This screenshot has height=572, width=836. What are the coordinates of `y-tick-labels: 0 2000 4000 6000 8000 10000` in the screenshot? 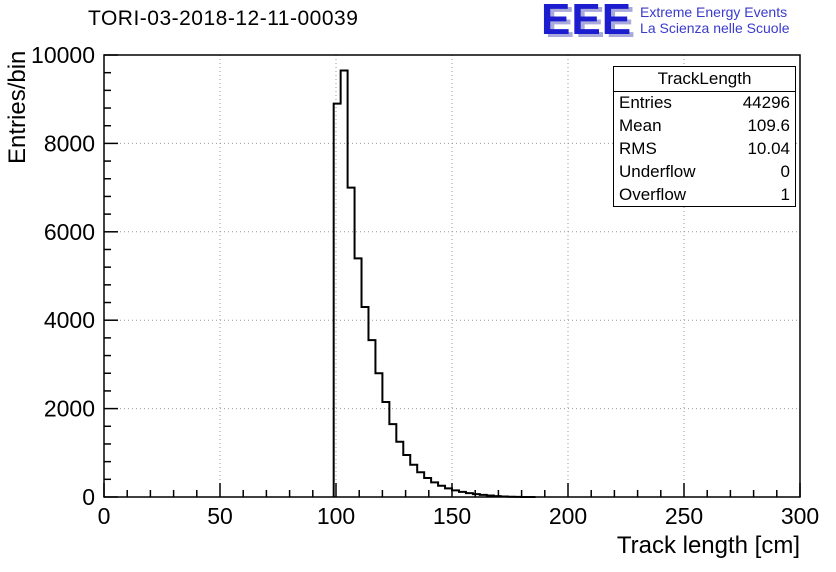 It's located at (63, 276).